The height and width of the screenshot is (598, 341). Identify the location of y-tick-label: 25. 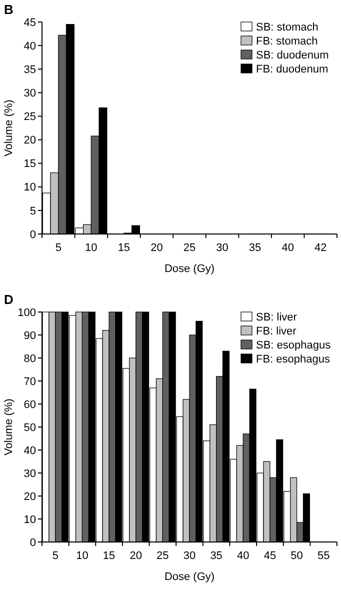
(30, 117).